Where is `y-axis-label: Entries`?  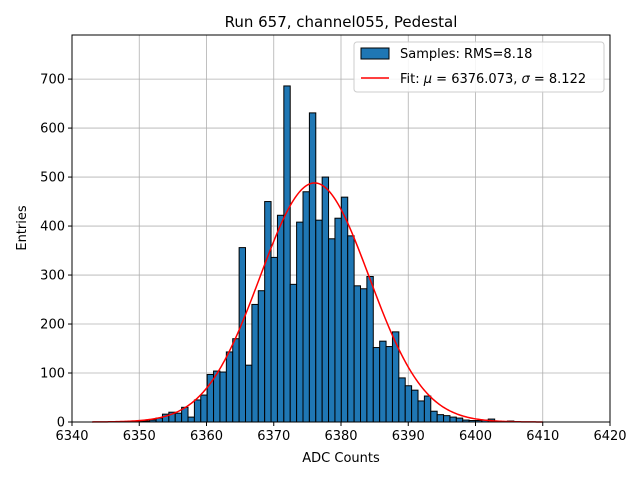
y-axis-label: Entries is located at coordinates (22, 228).